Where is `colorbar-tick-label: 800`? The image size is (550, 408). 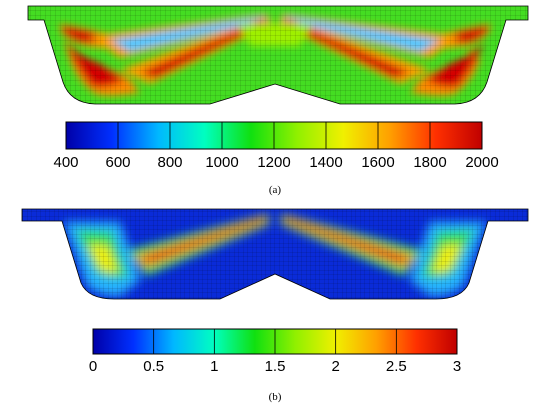 colorbar-tick-label: 800 is located at coordinates (169, 162).